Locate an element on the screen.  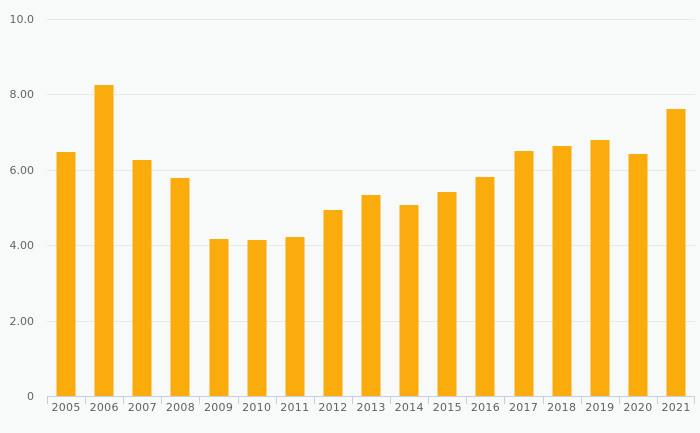
y-tick-label: 10.0 is located at coordinates (22, 19).